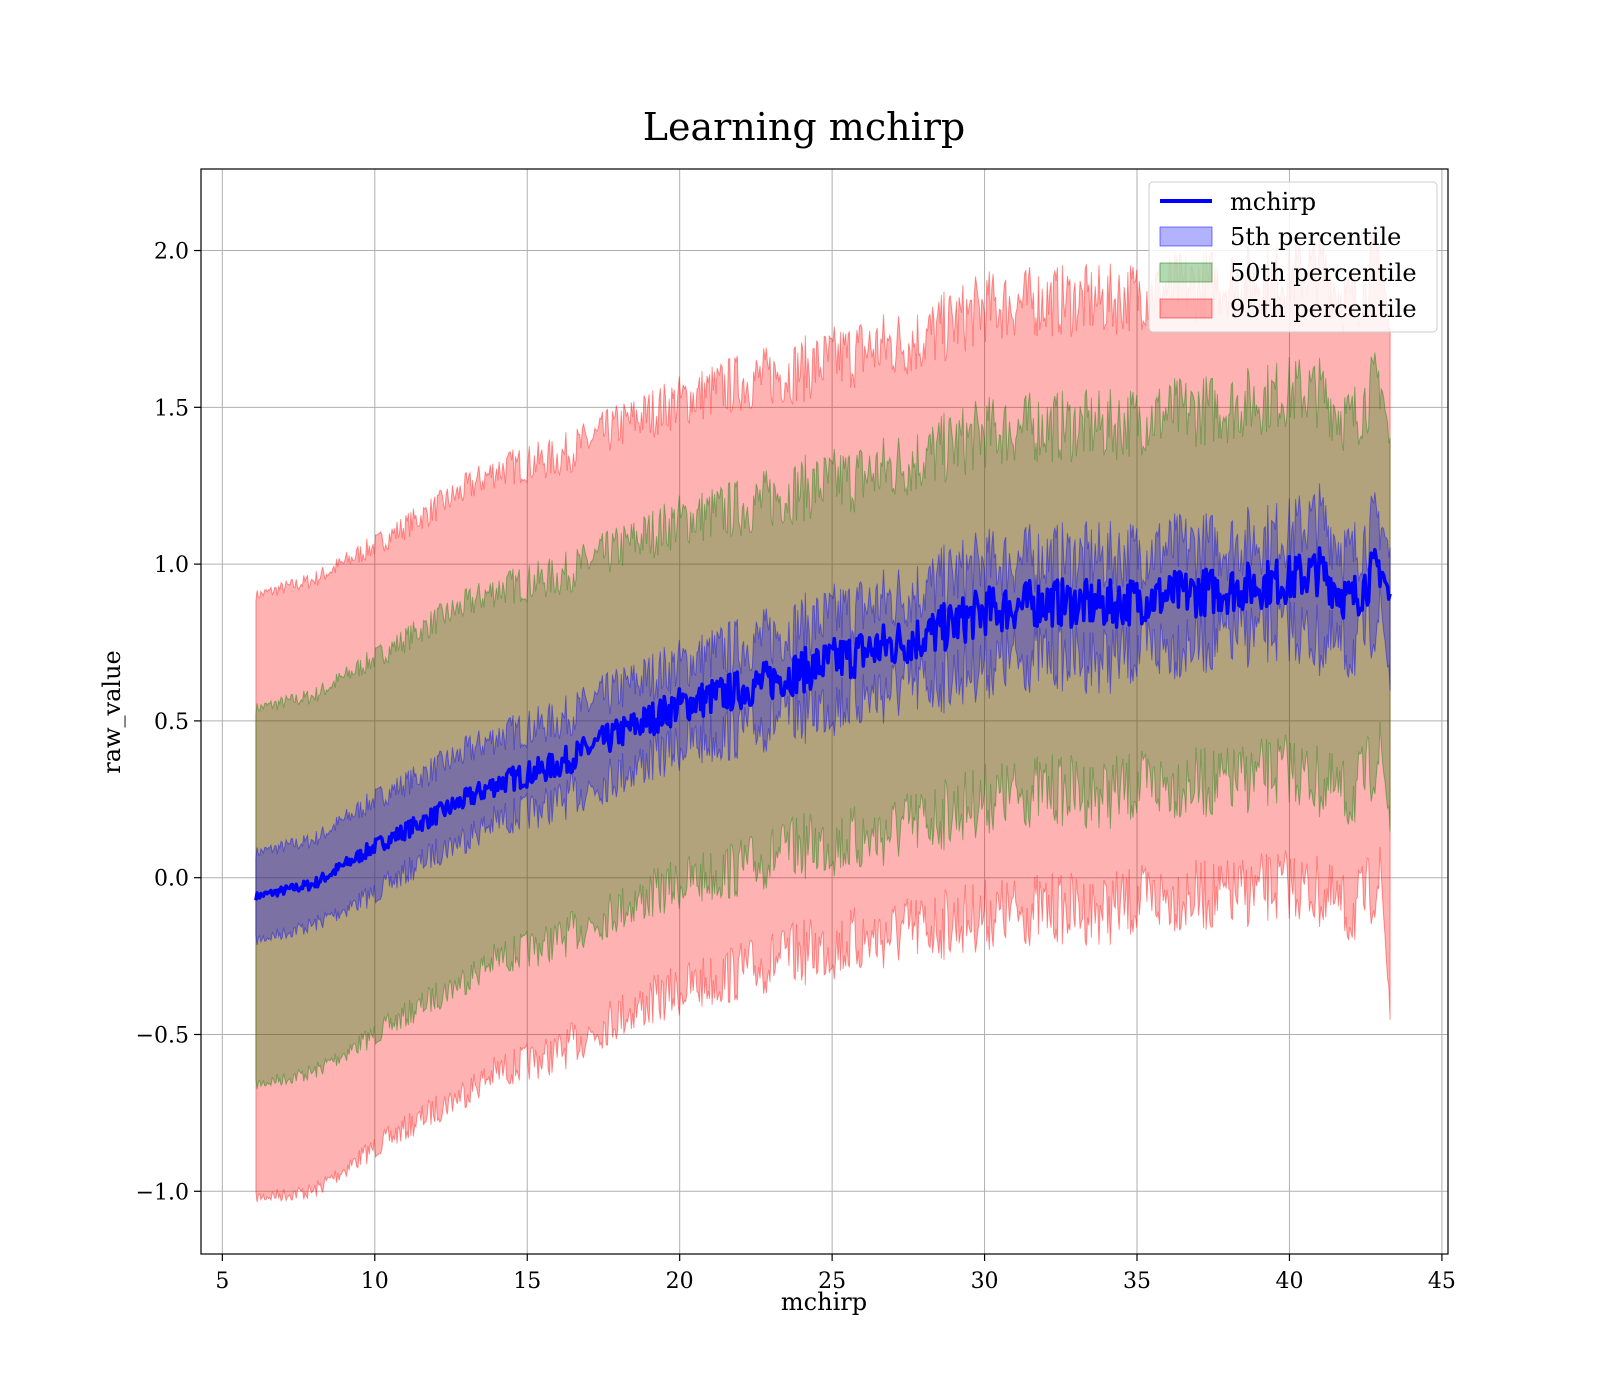  What do you see at coordinates (112, 712) in the screenshot?
I see `y-axis-title: raw_value` at bounding box center [112, 712].